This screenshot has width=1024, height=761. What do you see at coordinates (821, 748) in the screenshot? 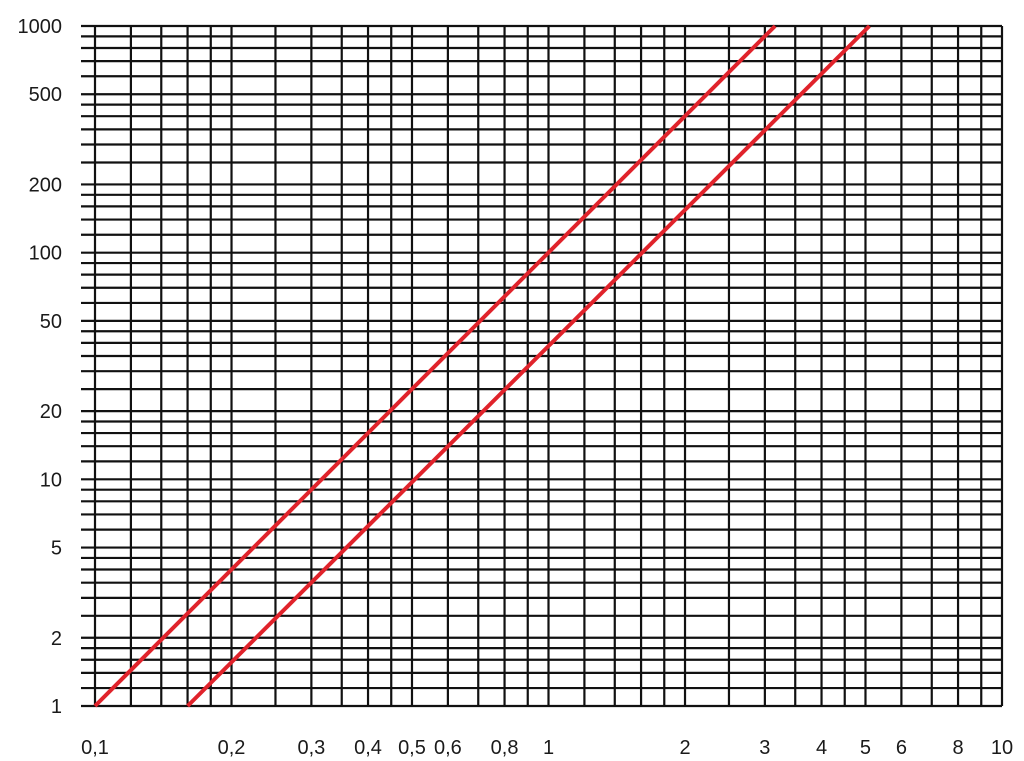
I see `x-tick-label: 4` at bounding box center [821, 748].